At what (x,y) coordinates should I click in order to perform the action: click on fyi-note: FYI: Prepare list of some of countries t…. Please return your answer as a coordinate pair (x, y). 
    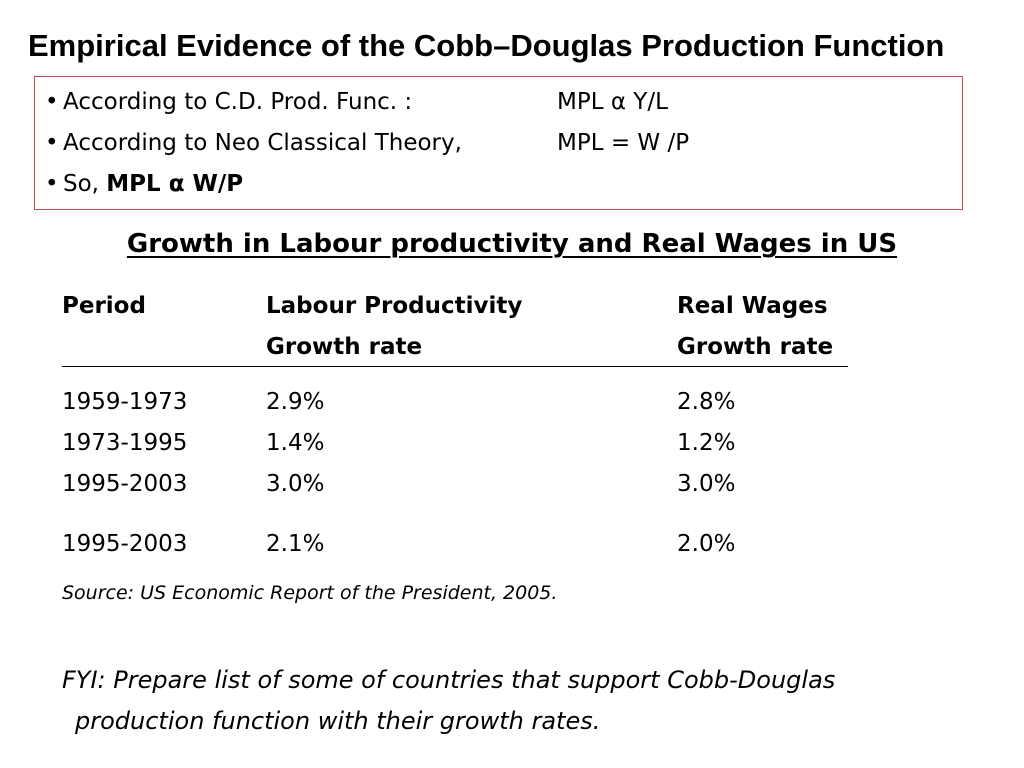
    Looking at the image, I should click on (512, 701).